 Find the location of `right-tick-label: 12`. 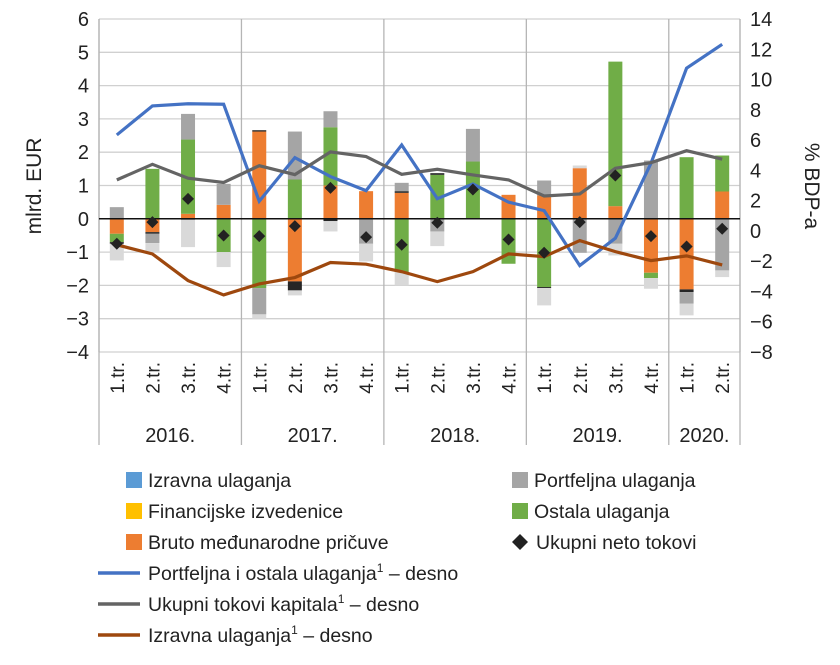

right-tick-label: 12 is located at coordinates (761, 50).